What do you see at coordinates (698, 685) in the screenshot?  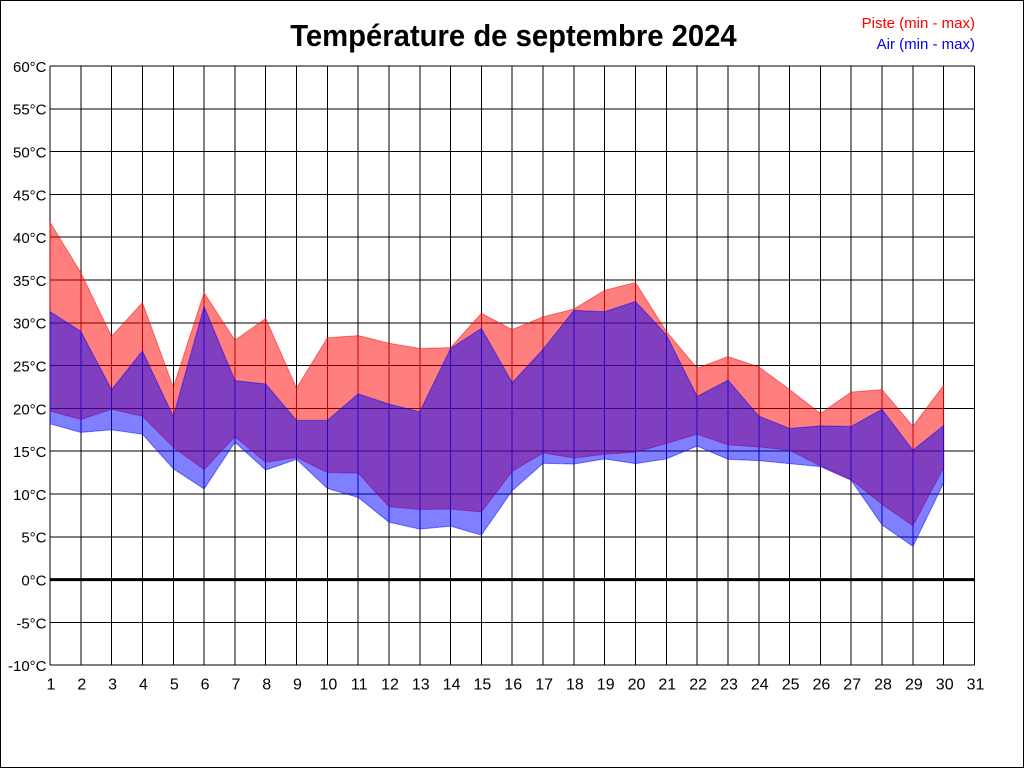 I see `svg-text: 22` at bounding box center [698, 685].